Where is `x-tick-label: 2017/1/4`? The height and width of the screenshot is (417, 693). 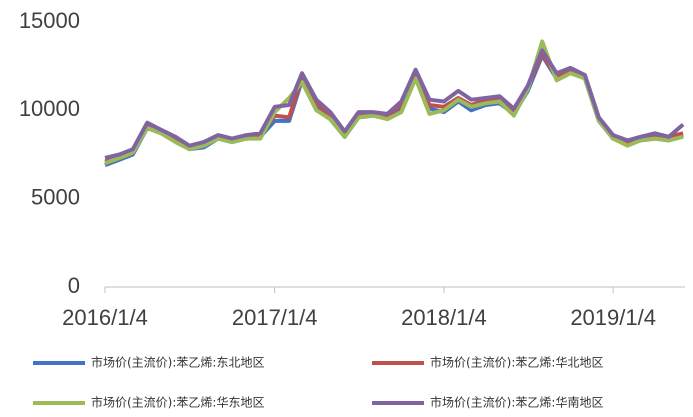 x-tick-label: 2017/1/4 is located at coordinates (275, 317).